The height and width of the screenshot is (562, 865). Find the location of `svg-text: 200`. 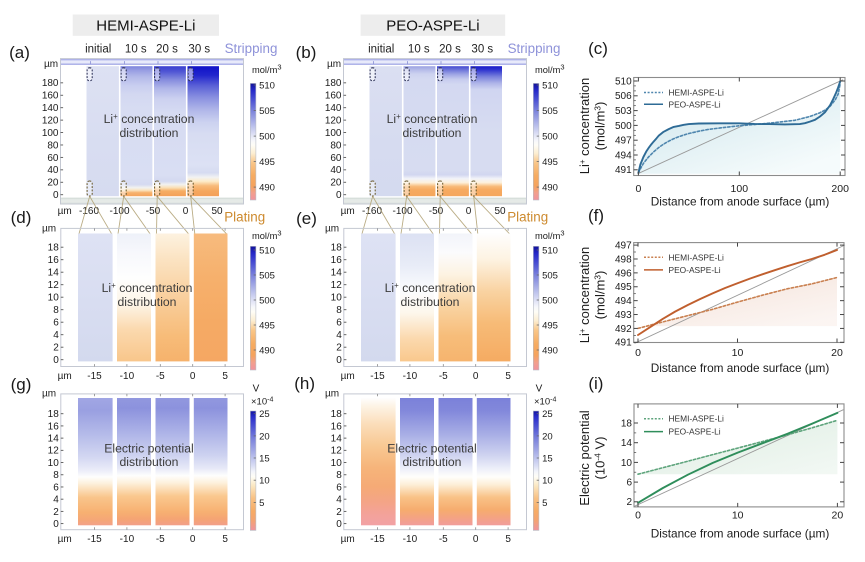

svg-text: 200 is located at coordinates (840, 189).